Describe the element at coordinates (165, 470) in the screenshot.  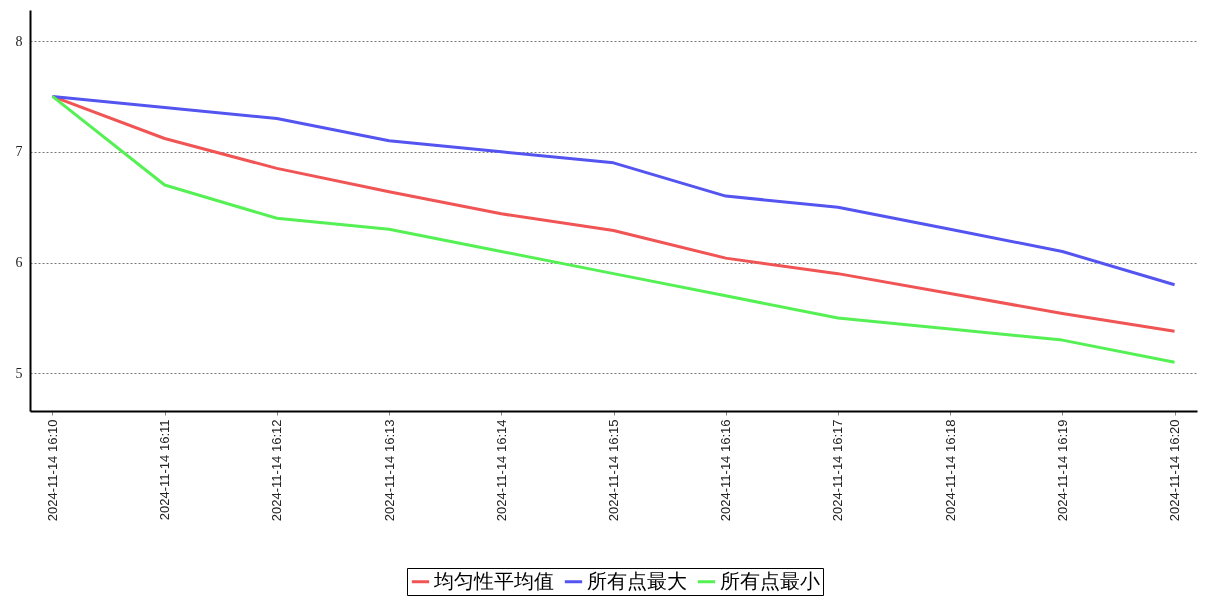
I see `x-tick-label: 2024-11-14 16:11` at that location.